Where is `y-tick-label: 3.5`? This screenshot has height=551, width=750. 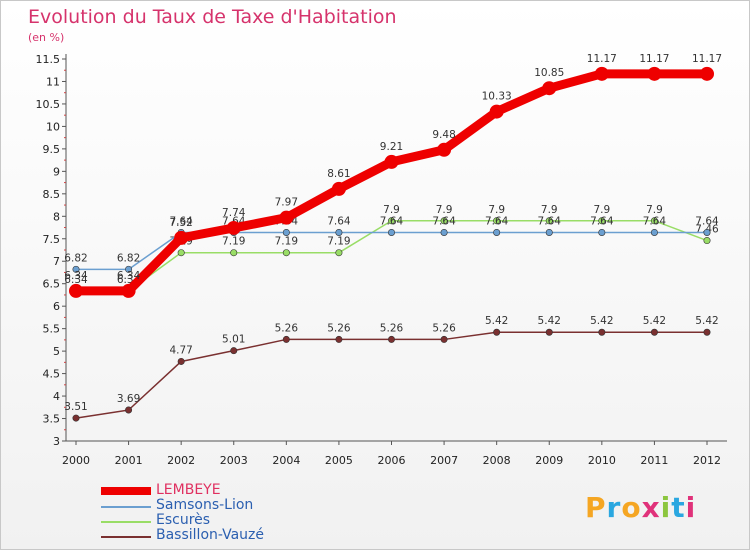 y-tick-label: 3.5 is located at coordinates (52, 419).